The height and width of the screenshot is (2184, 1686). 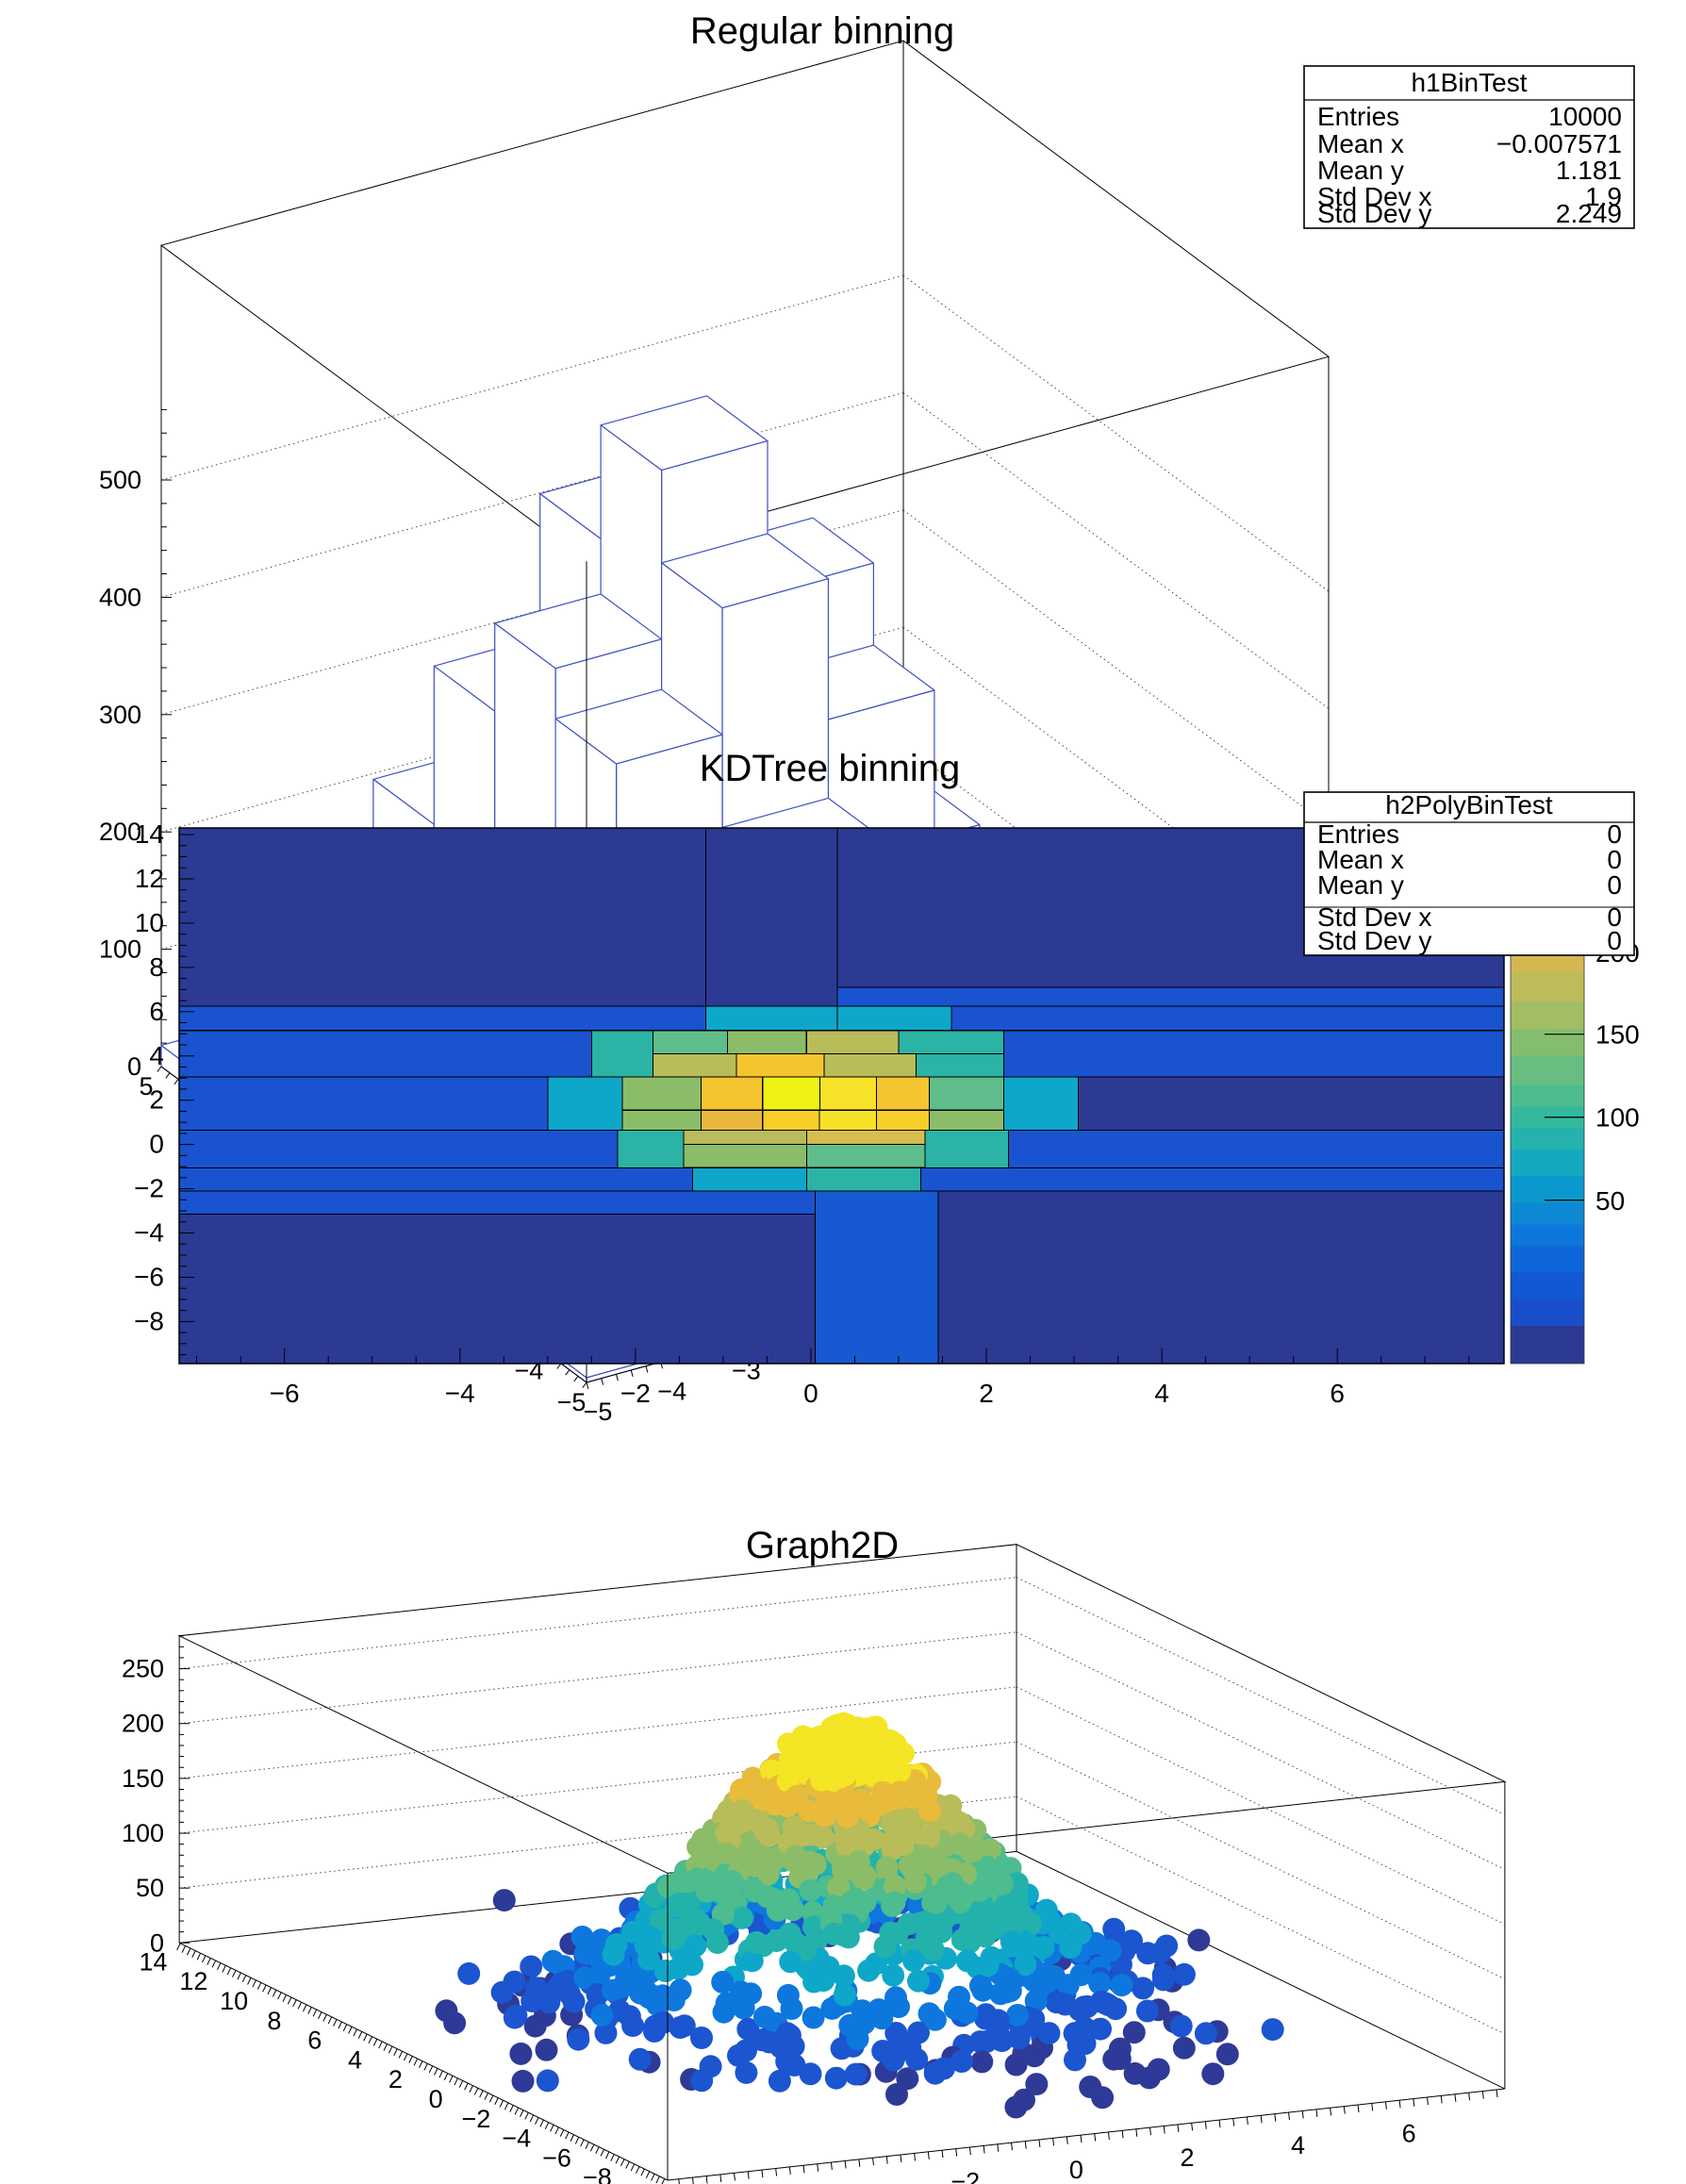 I want to click on kdtree-plot-title: KDTree binning, so click(x=830, y=768).